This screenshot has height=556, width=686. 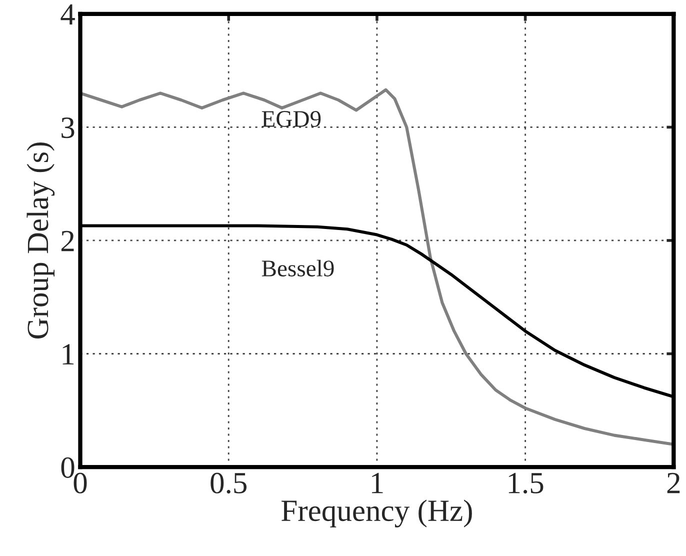 What do you see at coordinates (68, 354) in the screenshot?
I see `y-tick-label: 1` at bounding box center [68, 354].